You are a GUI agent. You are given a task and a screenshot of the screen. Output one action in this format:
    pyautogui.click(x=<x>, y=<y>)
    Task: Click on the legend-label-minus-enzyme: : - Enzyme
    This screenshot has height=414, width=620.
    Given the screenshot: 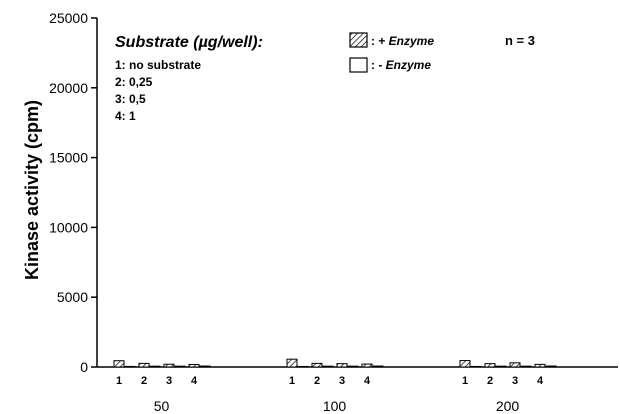 What is the action you would take?
    pyautogui.click(x=401, y=65)
    